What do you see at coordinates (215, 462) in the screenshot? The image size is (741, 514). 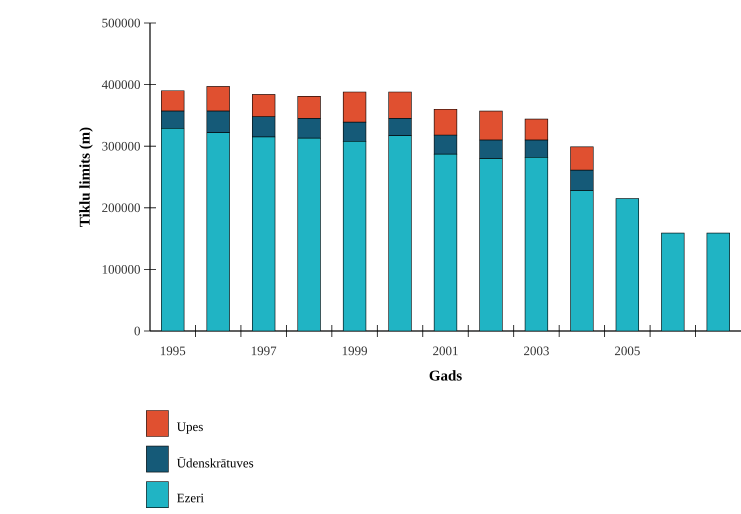 I see `legend-label: Ūdenskrātuves` at bounding box center [215, 462].